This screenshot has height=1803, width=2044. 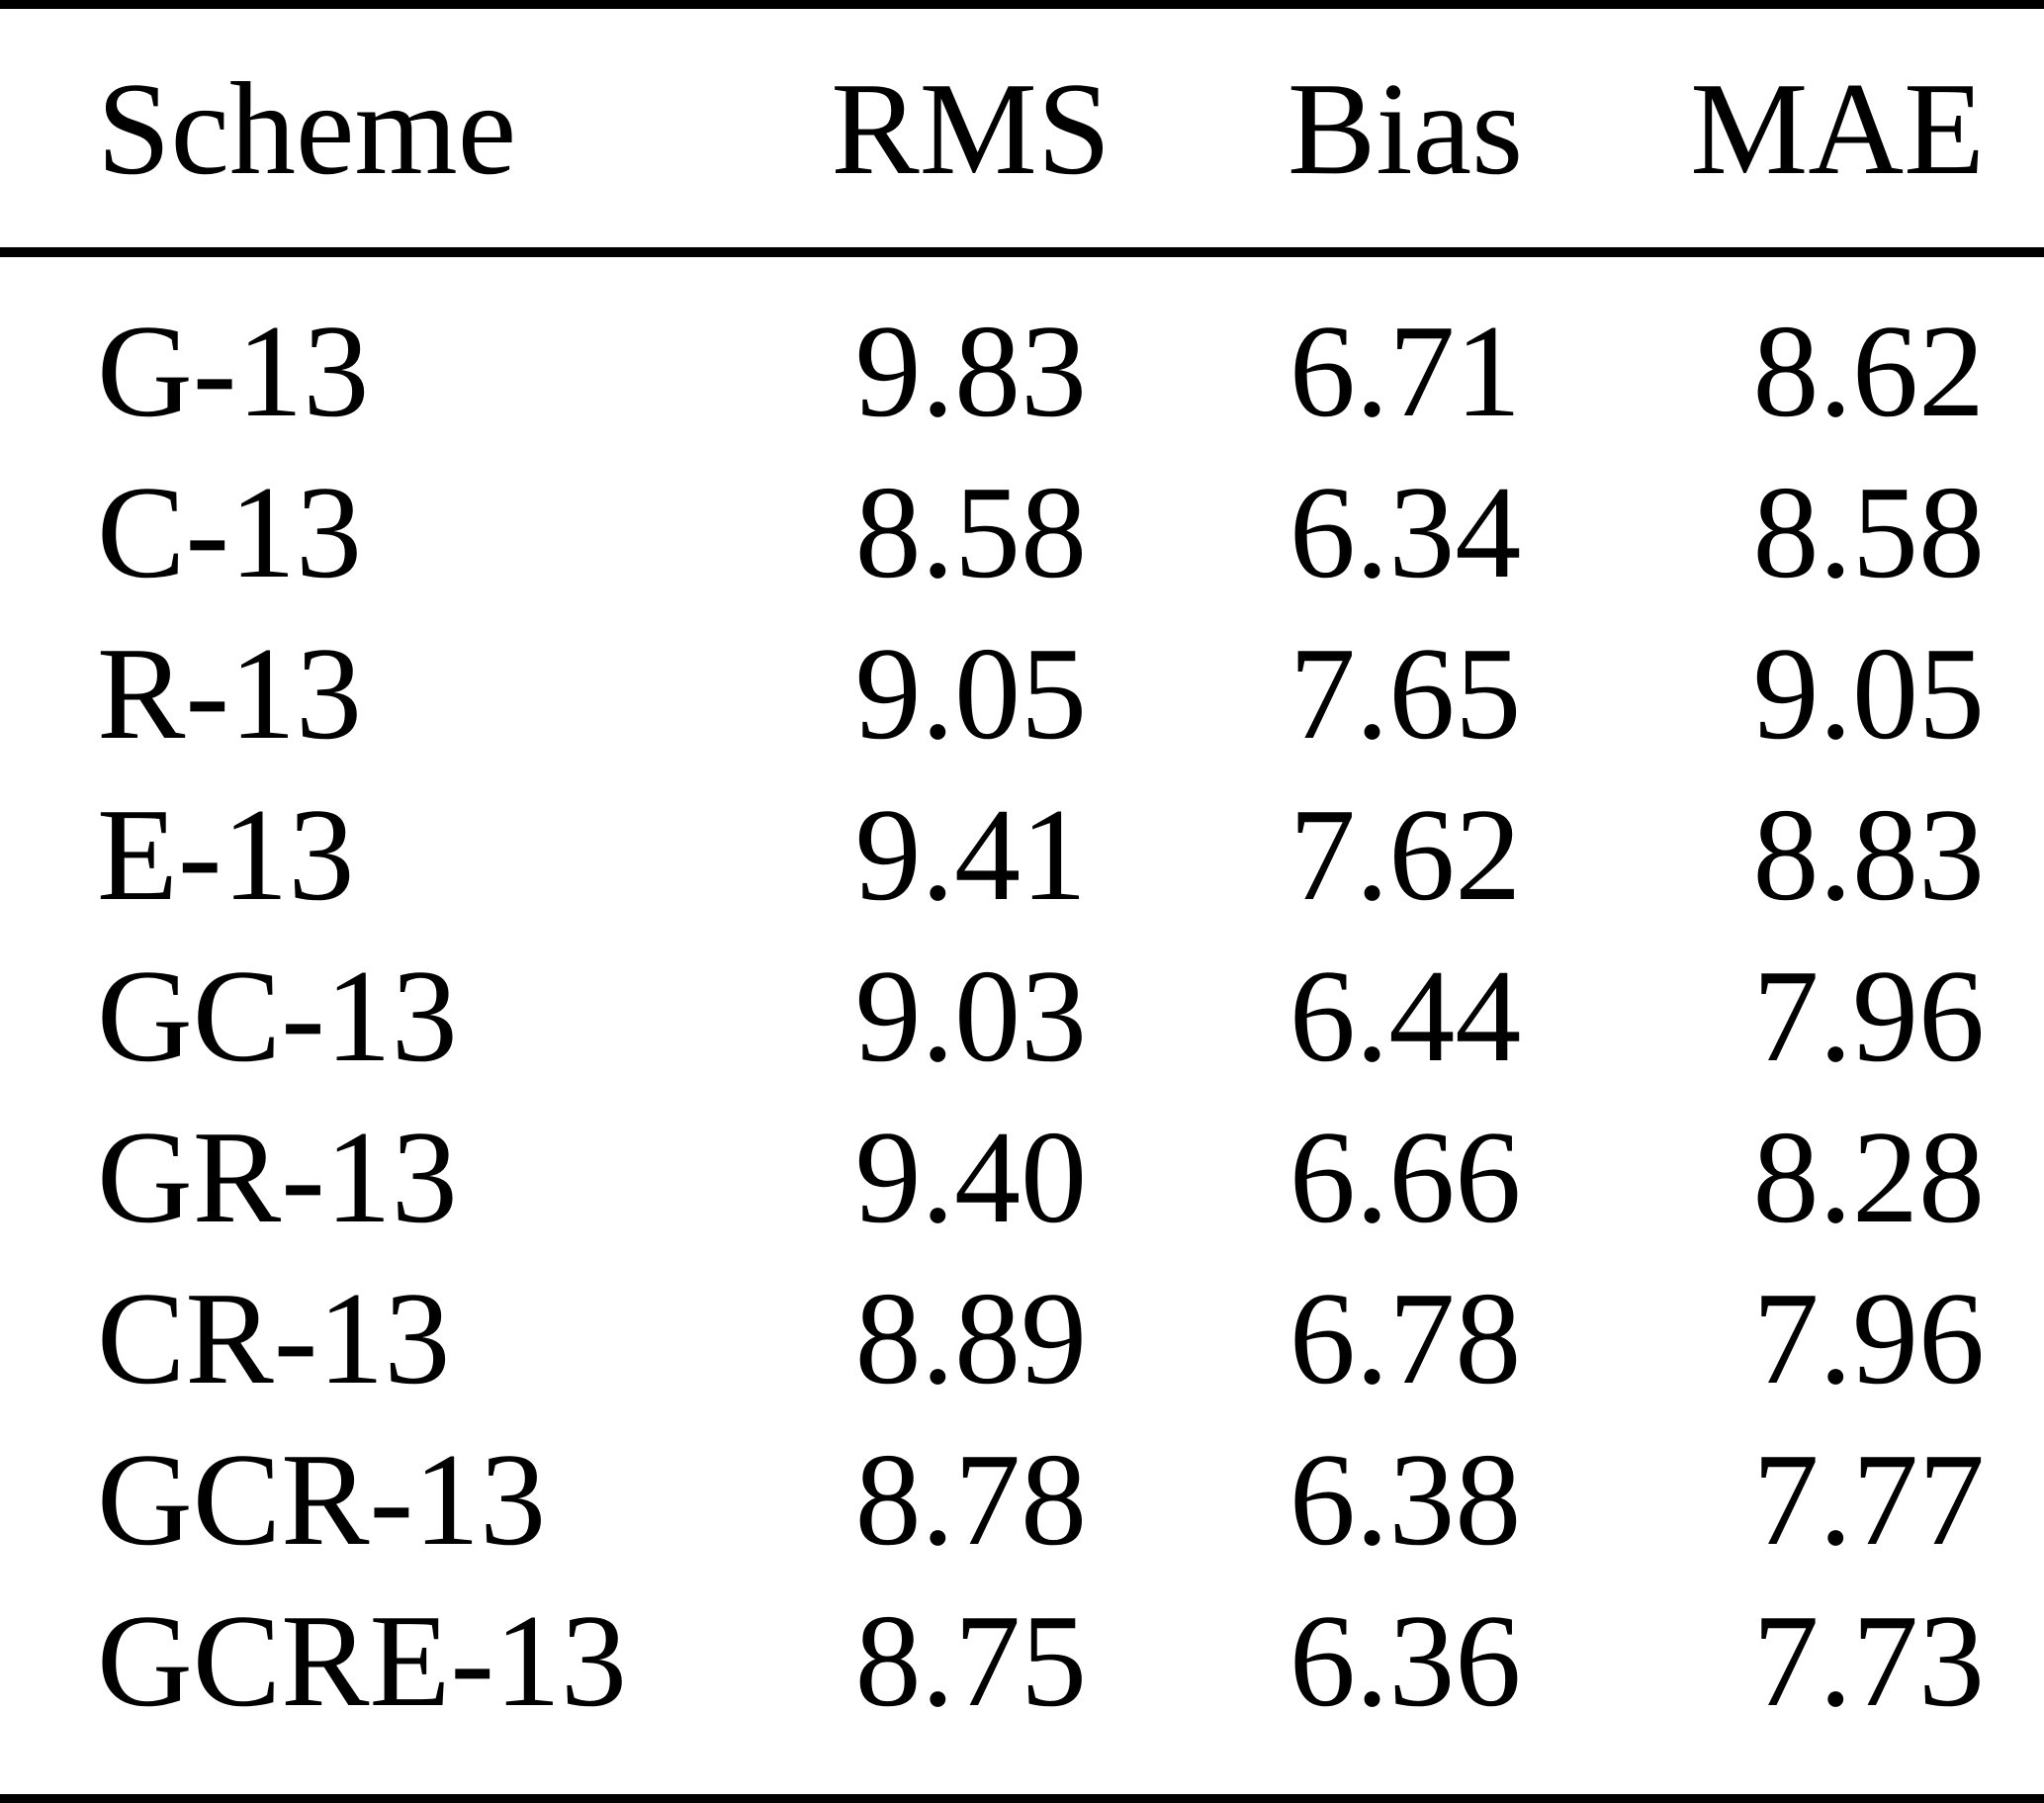 What do you see at coordinates (1868, 1660) in the screenshot?
I see `cell-mae: 7.73` at bounding box center [1868, 1660].